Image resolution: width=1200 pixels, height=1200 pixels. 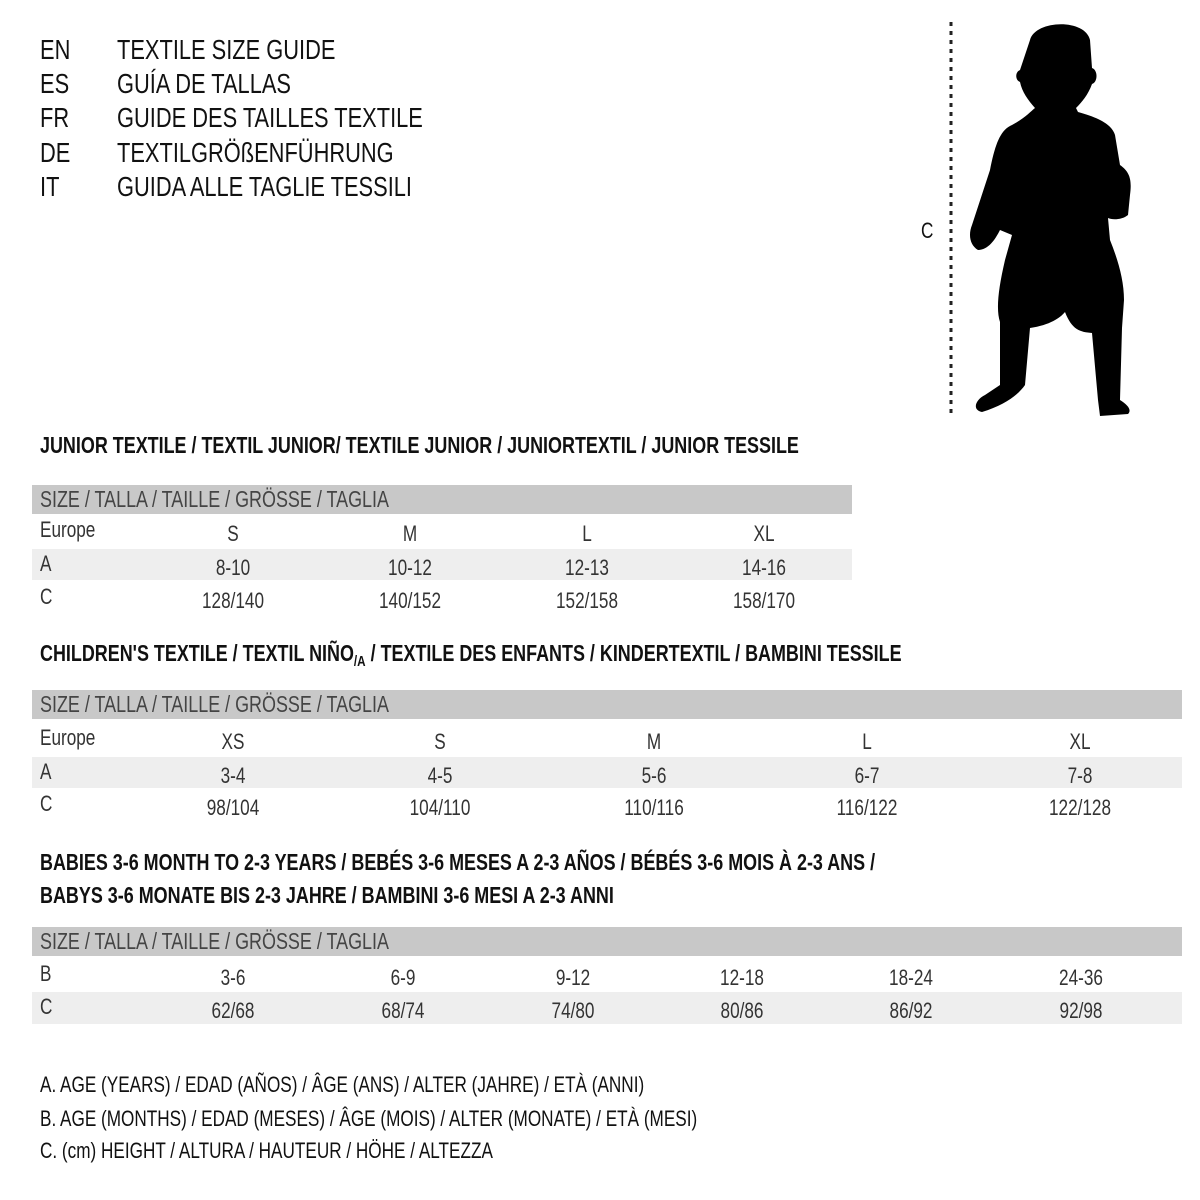 I want to click on table-cell: 12-13, so click(x=587, y=567).